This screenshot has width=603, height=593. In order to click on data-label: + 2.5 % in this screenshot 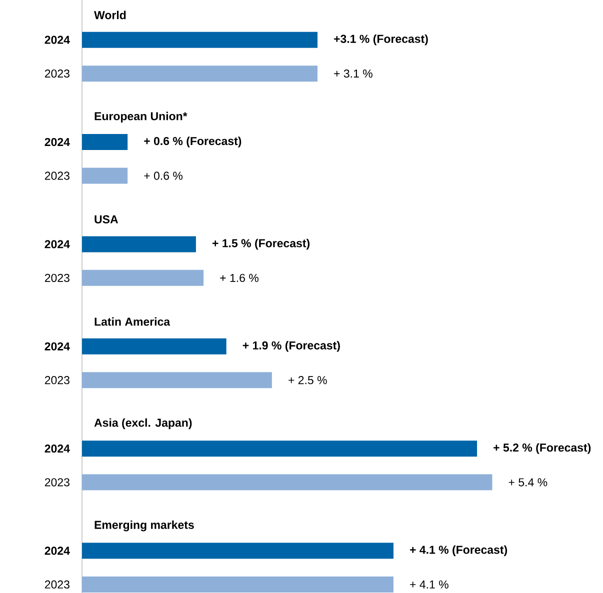, I will do `click(307, 380)`.